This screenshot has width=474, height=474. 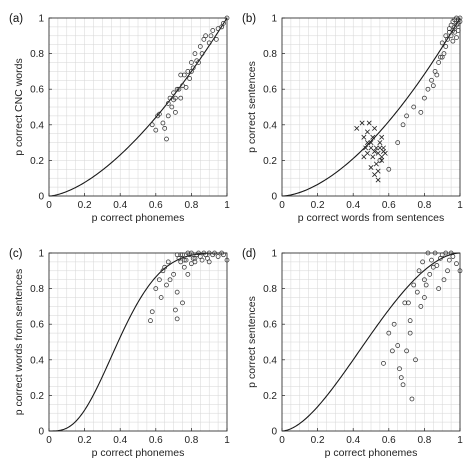 I want to click on grid, so click(x=371, y=107).